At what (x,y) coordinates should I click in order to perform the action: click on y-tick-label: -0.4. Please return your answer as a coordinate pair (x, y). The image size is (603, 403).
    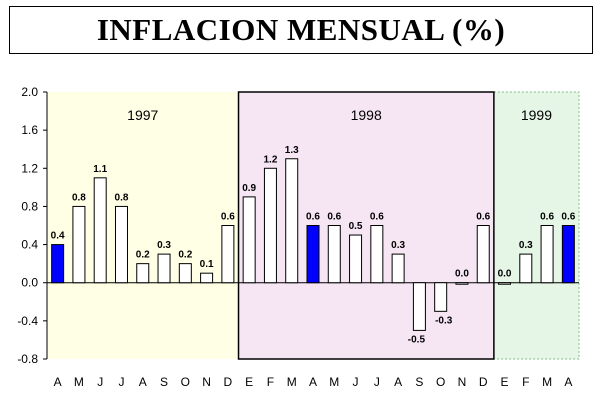
    Looking at the image, I should click on (27, 321).